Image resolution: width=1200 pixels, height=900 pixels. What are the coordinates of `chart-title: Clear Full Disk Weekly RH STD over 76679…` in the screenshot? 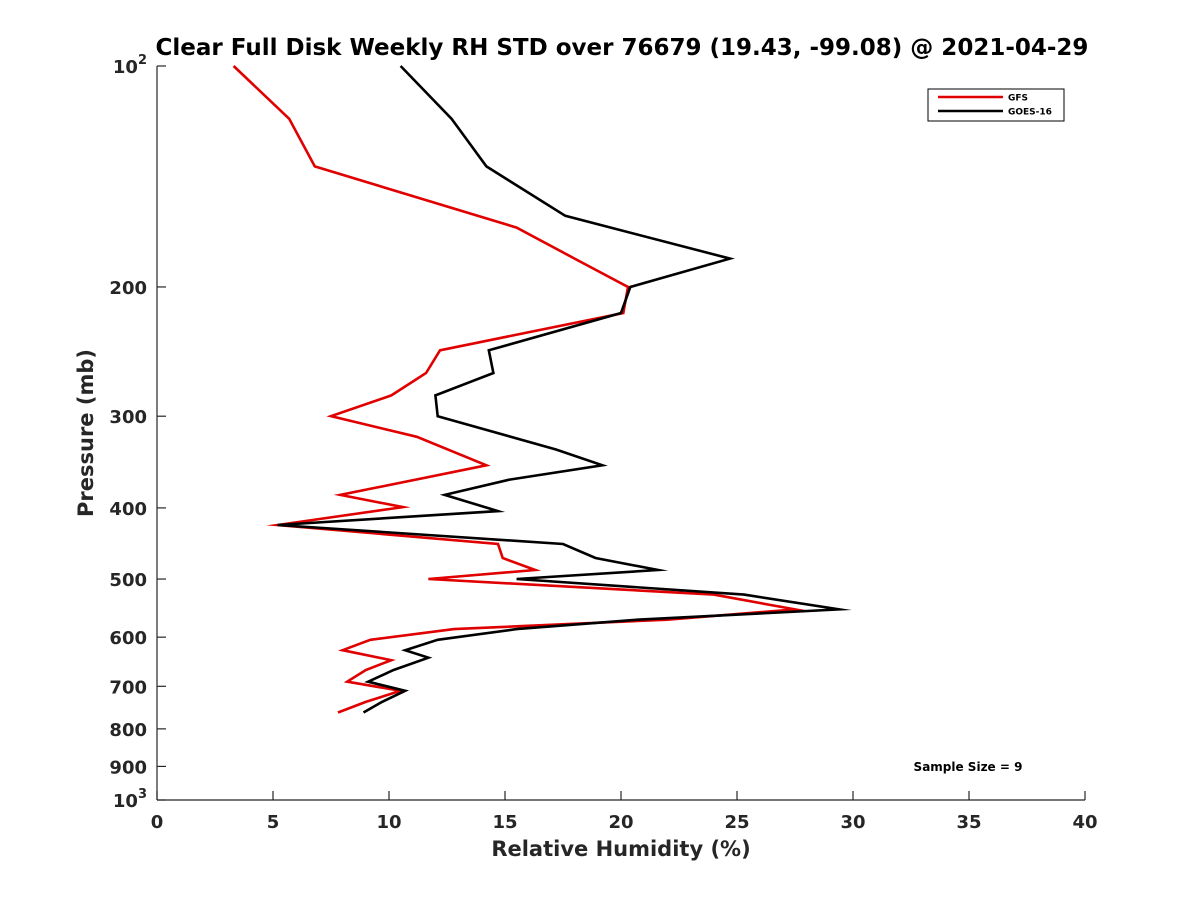 It's located at (622, 48).